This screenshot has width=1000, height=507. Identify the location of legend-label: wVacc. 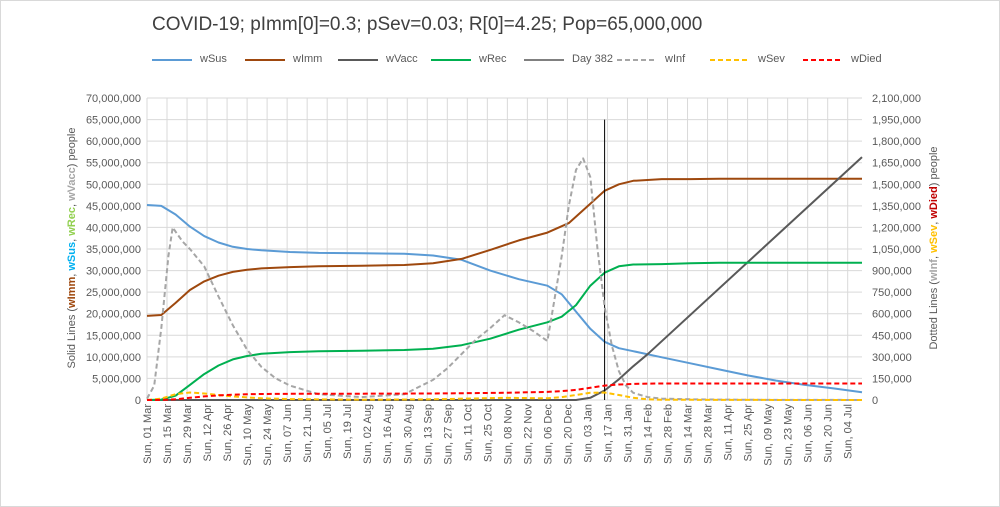
(402, 59).